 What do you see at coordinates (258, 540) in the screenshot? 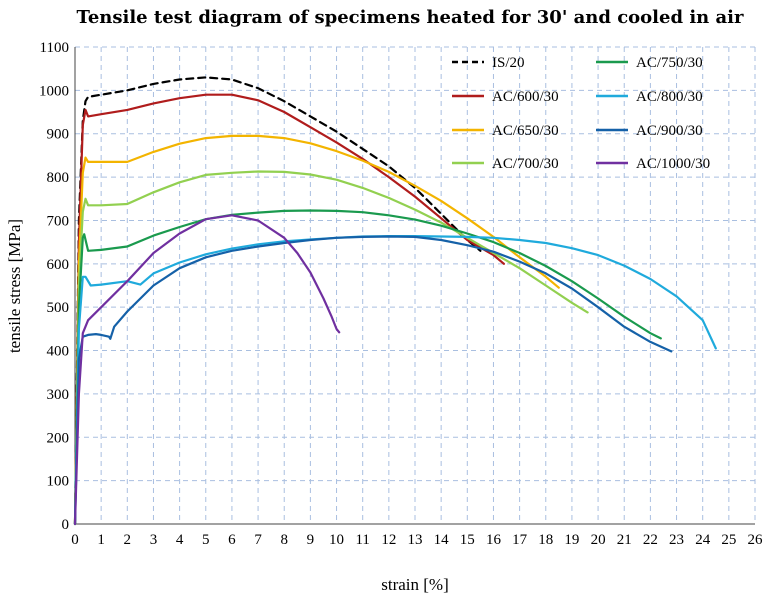
I see `x-tick-label: 7` at bounding box center [258, 540].